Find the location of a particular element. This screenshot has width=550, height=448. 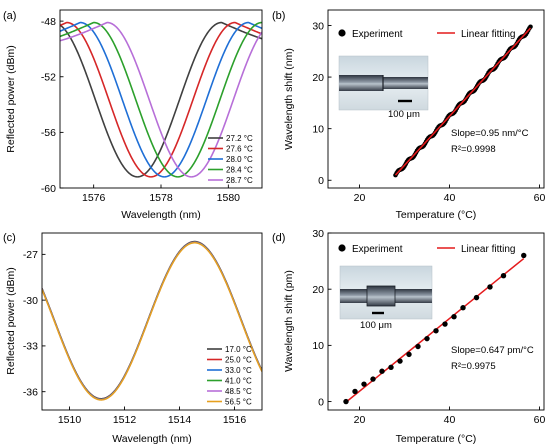

panel-b-legend-experiment-label: Experiment is located at coordinates (377, 34).